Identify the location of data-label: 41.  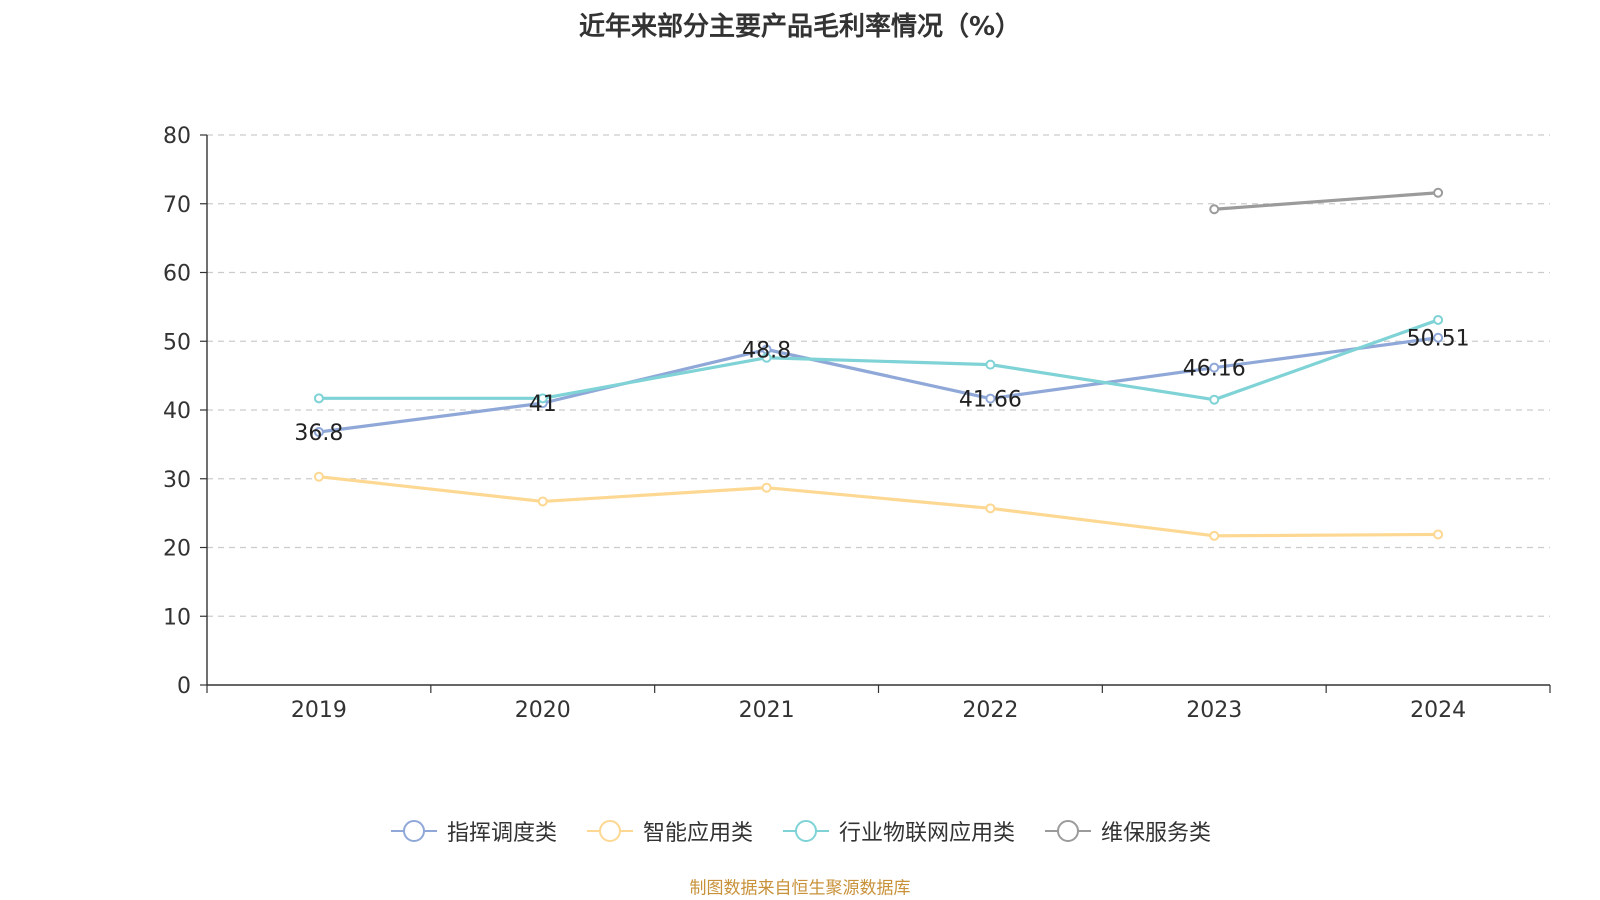
(543, 404).